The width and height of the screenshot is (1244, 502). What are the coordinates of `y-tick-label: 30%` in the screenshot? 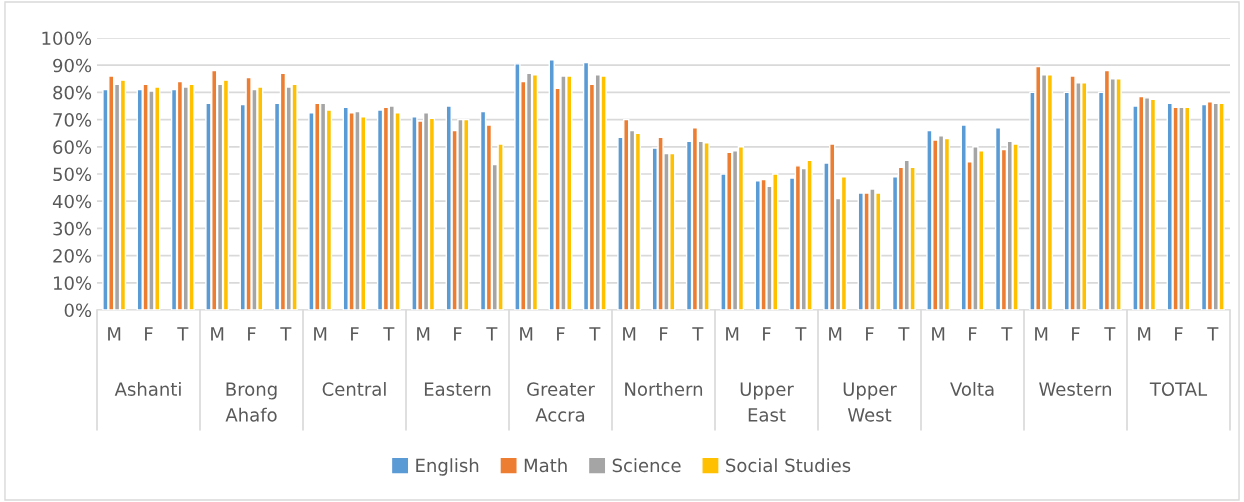 It's located at (72, 228).